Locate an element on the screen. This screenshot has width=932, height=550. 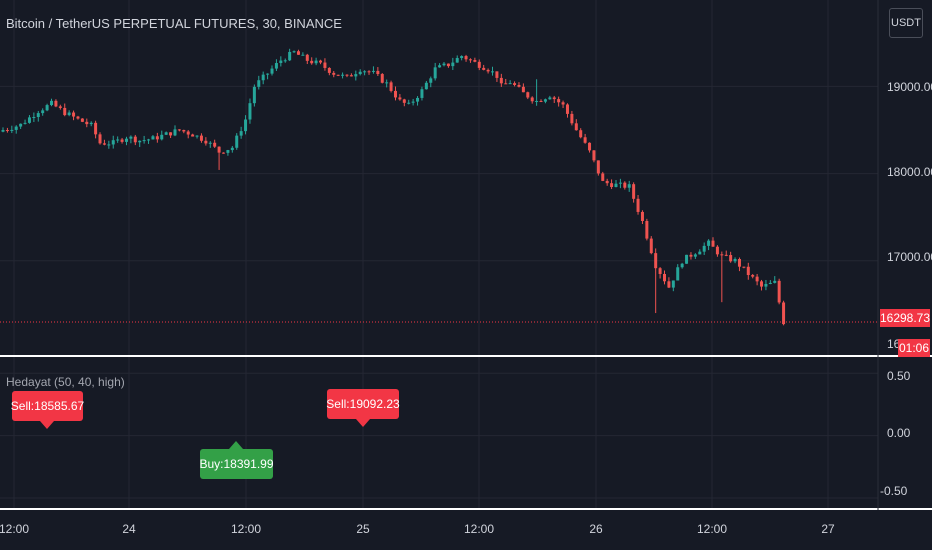
time-tick-26: 26 is located at coordinates (596, 529).